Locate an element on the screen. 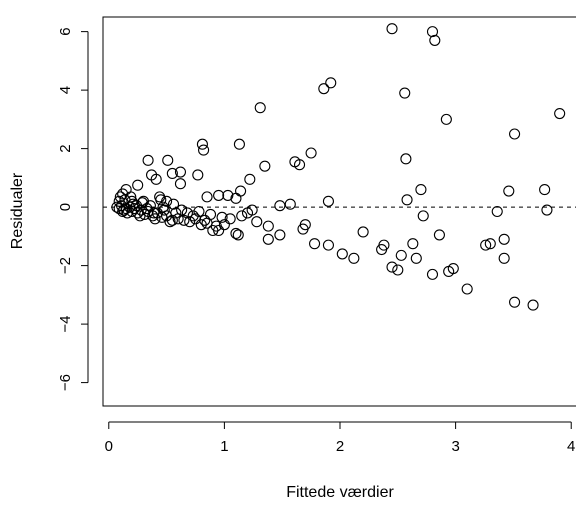 The image size is (576, 506). x-axis-title: Fittede værdier is located at coordinates (340, 492).